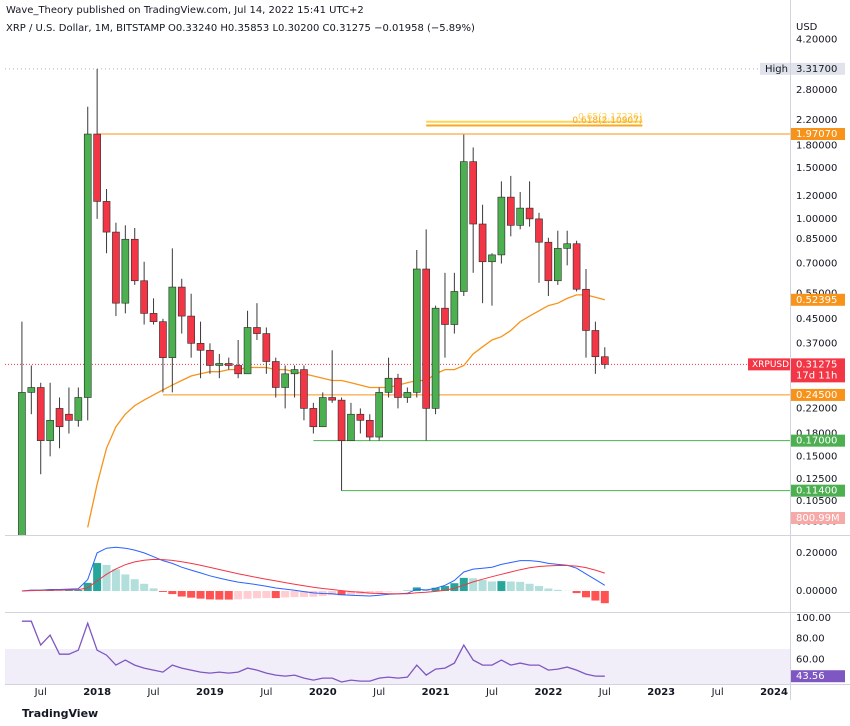  What do you see at coordinates (210, 692) in the screenshot?
I see `x-tick-label: 2019` at bounding box center [210, 692].